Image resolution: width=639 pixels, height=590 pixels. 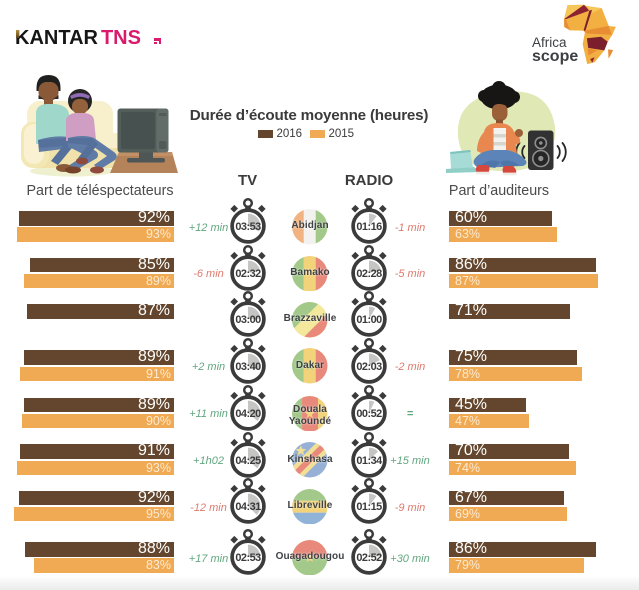 I want to click on svg-text: 00:52, so click(x=369, y=414).